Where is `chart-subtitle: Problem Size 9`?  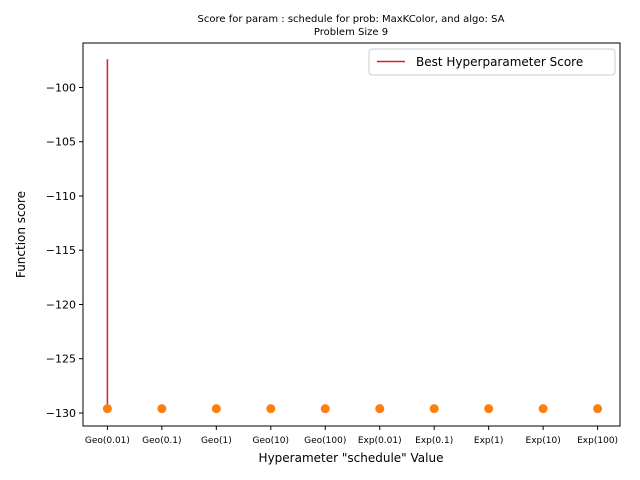
chart-subtitle: Problem Size 9 is located at coordinates (351, 32).